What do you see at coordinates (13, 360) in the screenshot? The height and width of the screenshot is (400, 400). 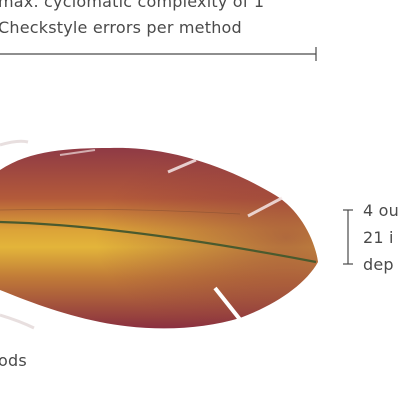 I see `bottom-label: ods` at bounding box center [13, 360].